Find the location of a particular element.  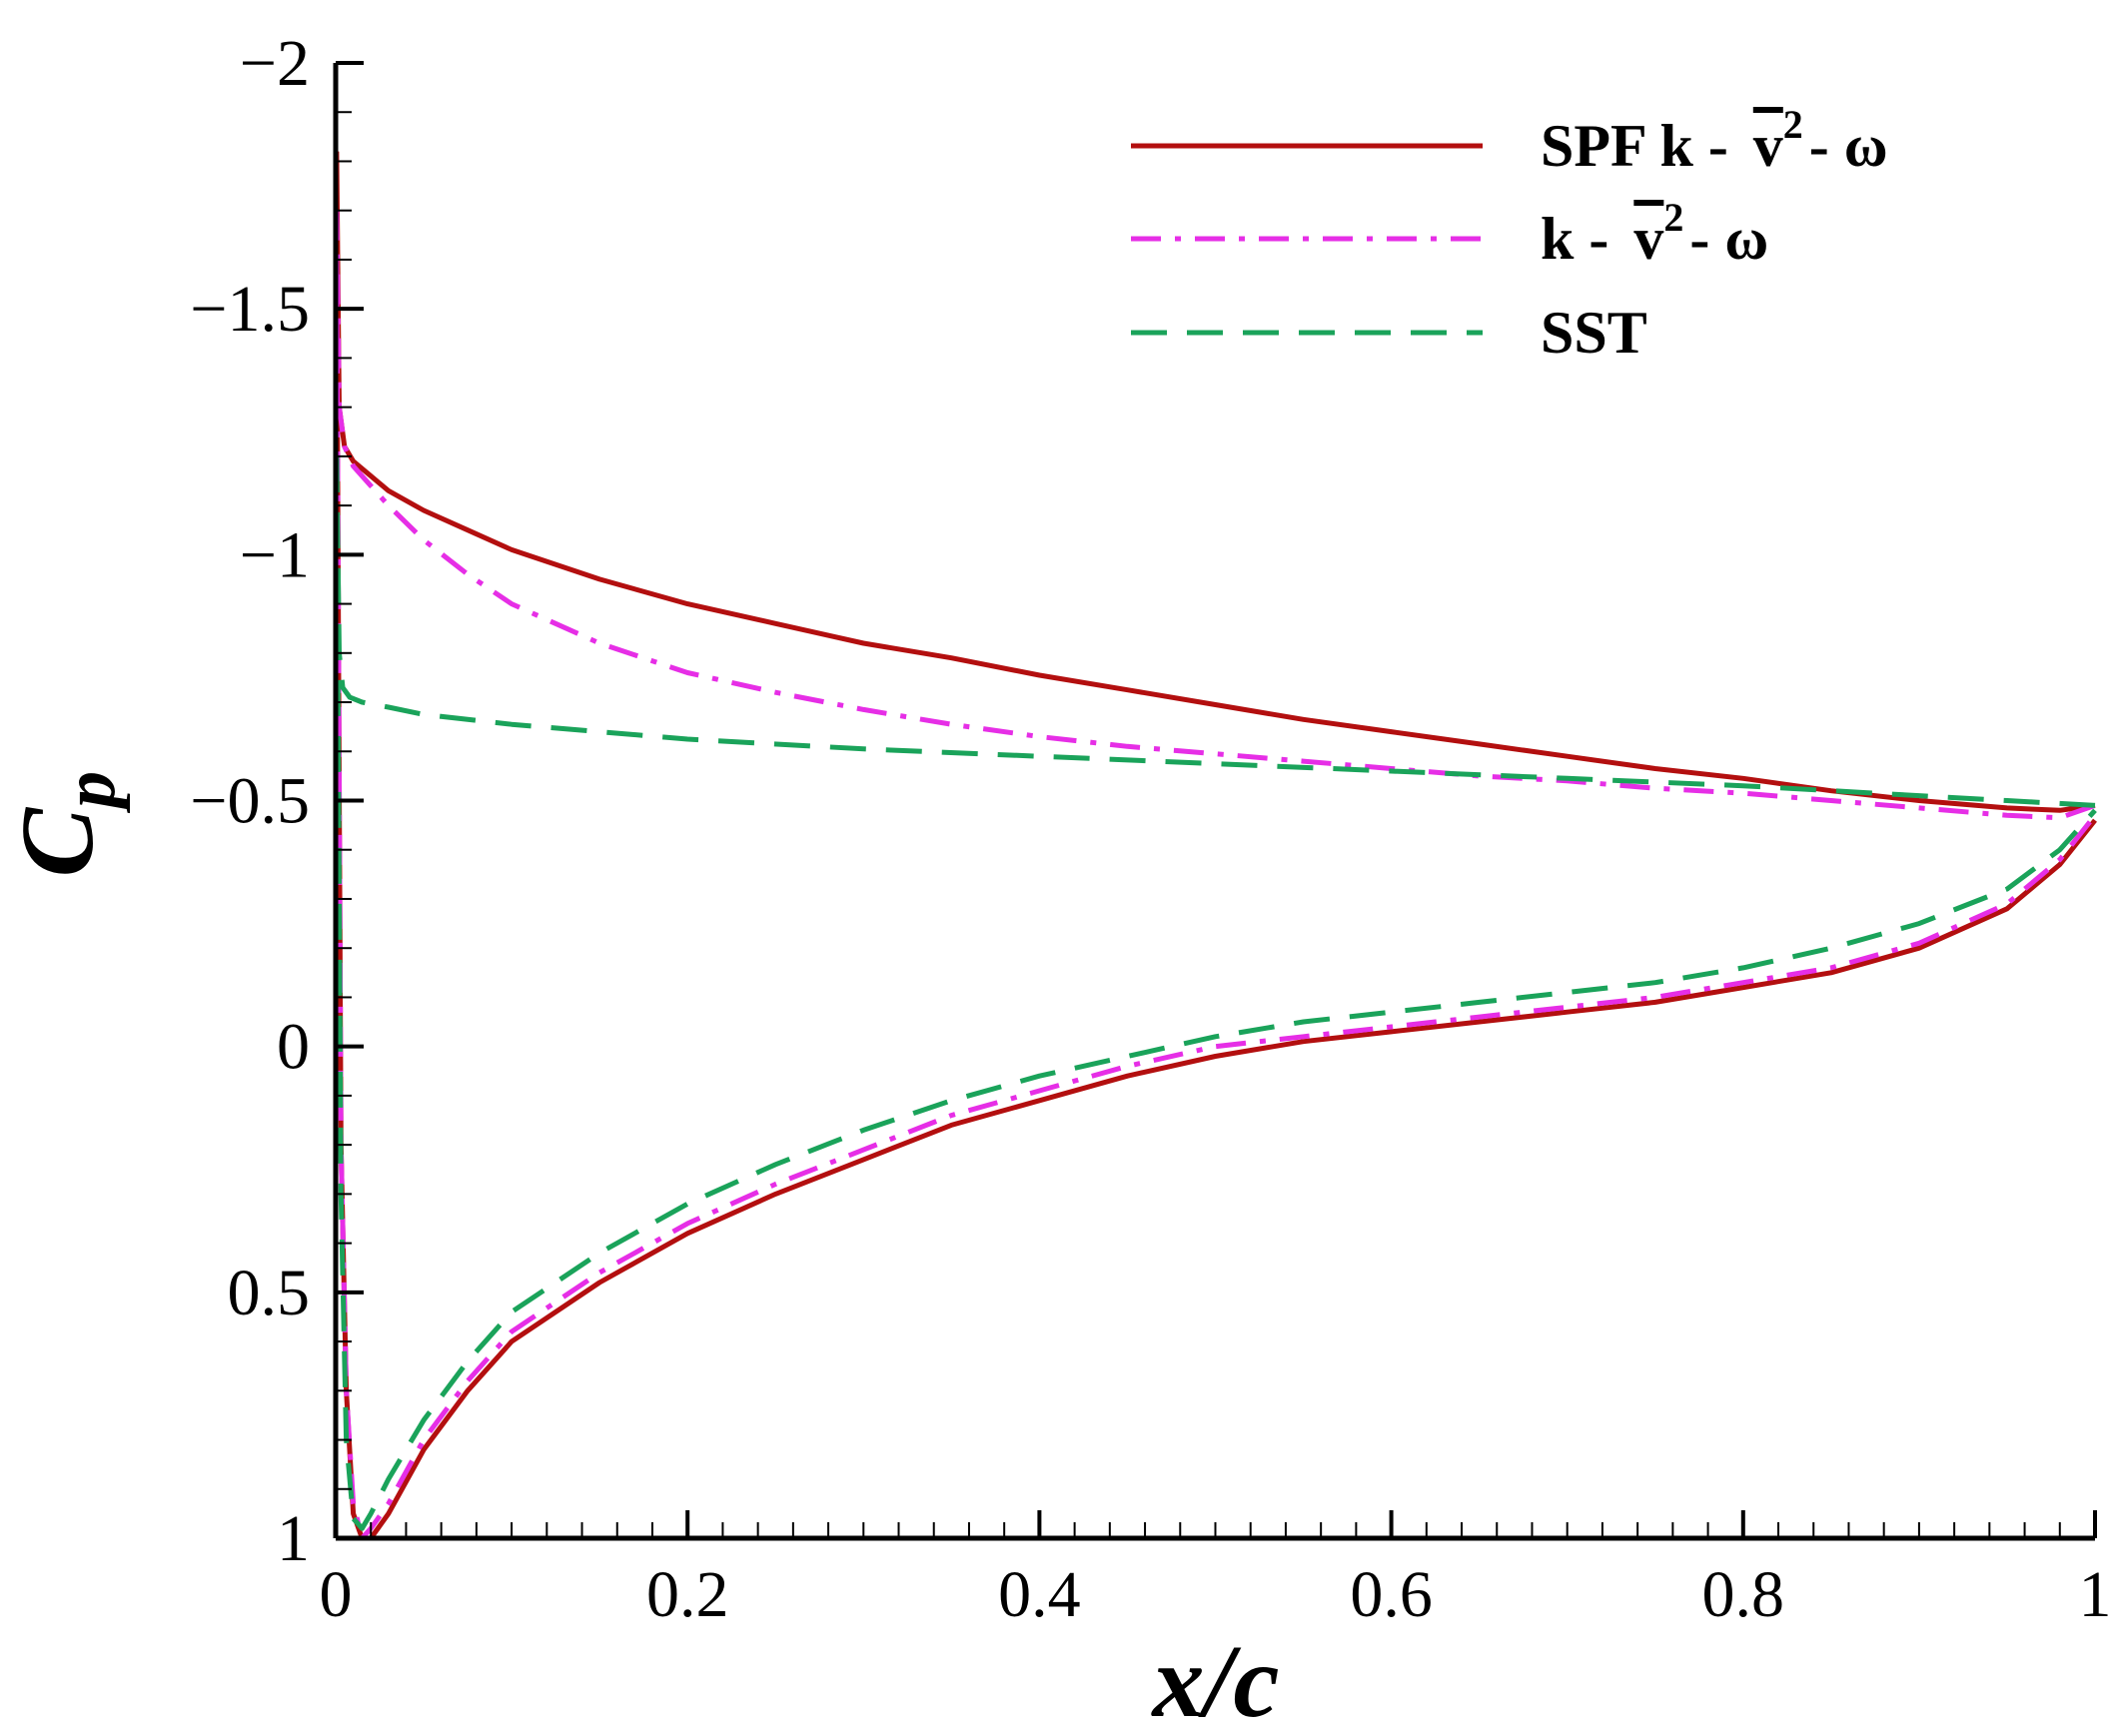

y-axis-title-sub: p is located at coordinates (90, 792).